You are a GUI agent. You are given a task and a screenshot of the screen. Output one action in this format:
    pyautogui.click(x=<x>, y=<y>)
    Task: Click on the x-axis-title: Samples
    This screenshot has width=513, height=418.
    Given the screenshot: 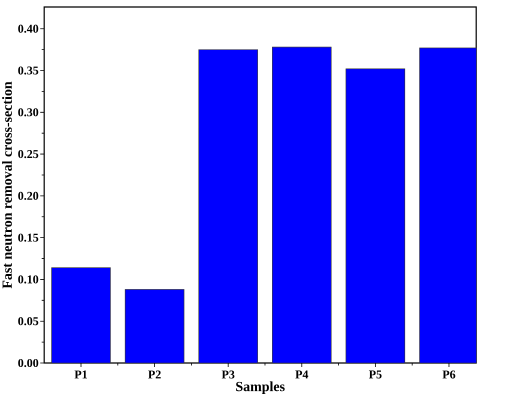 What is the action you would take?
    pyautogui.click(x=260, y=387)
    